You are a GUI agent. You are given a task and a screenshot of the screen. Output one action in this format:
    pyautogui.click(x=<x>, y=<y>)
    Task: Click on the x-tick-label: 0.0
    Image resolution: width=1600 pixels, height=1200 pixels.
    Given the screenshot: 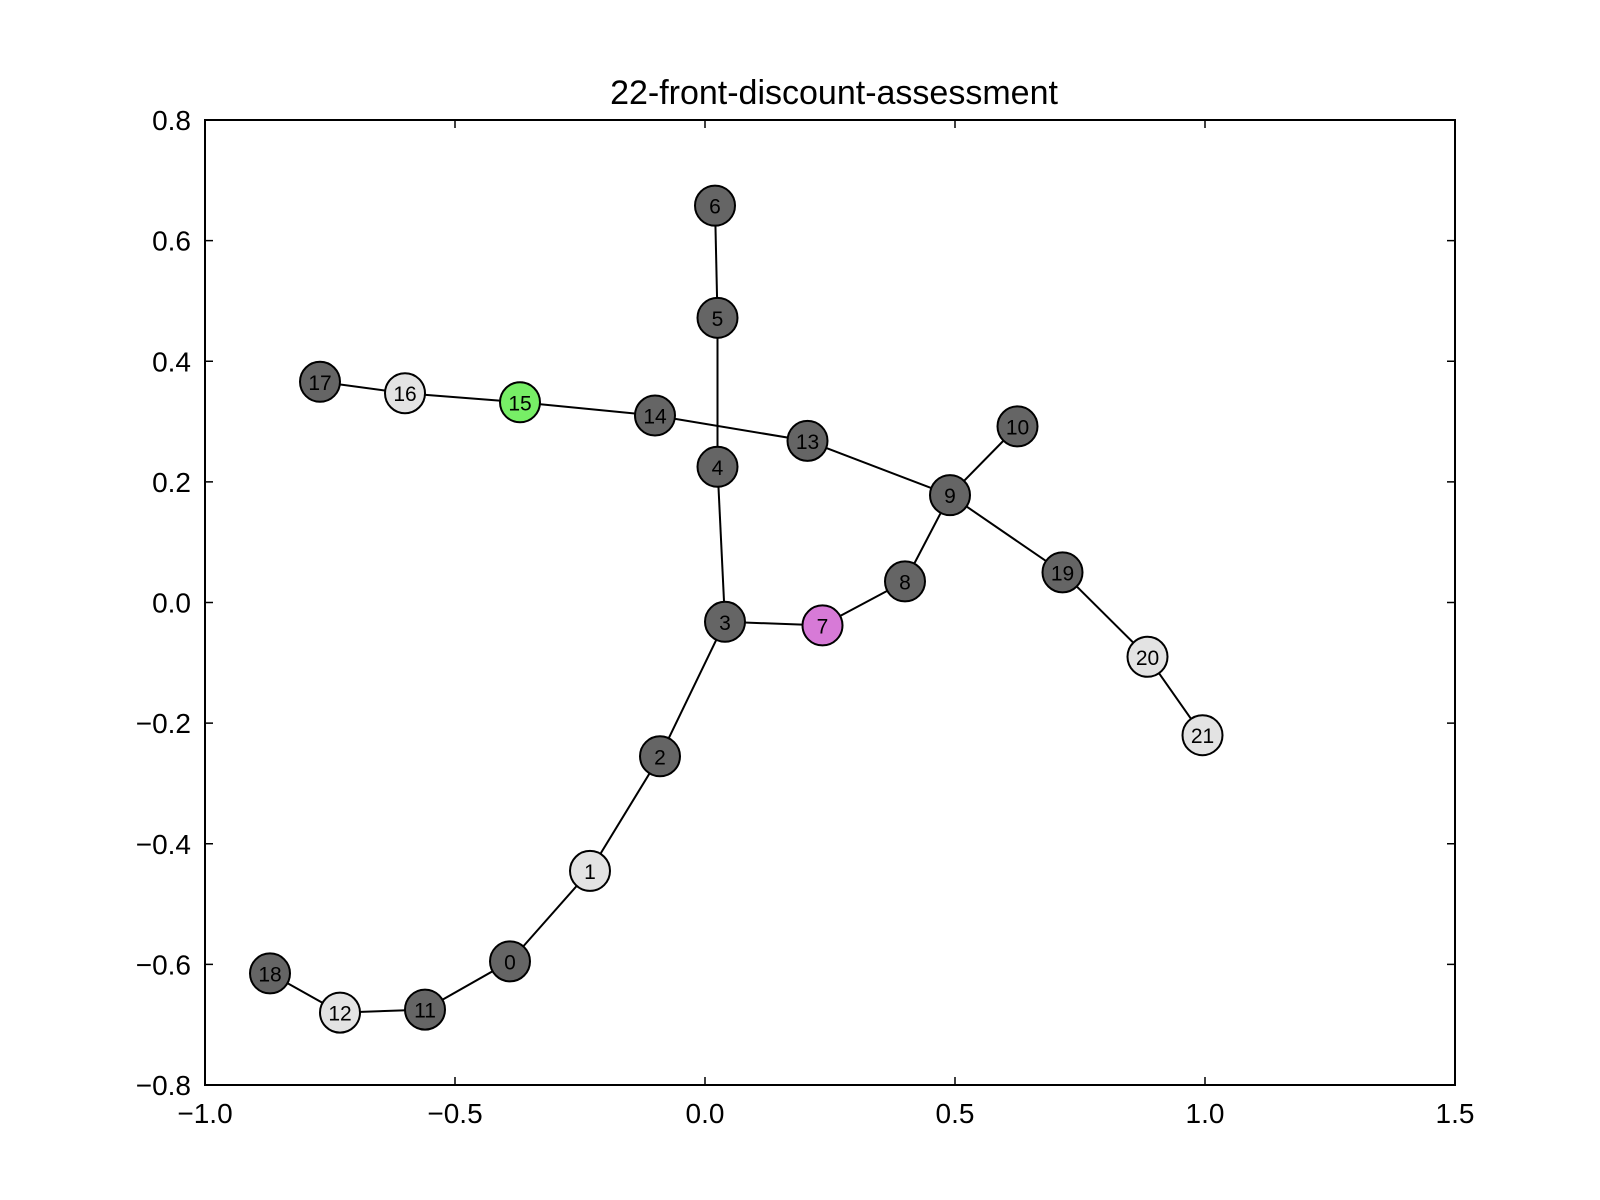 What is the action you would take?
    pyautogui.click(x=705, y=1113)
    